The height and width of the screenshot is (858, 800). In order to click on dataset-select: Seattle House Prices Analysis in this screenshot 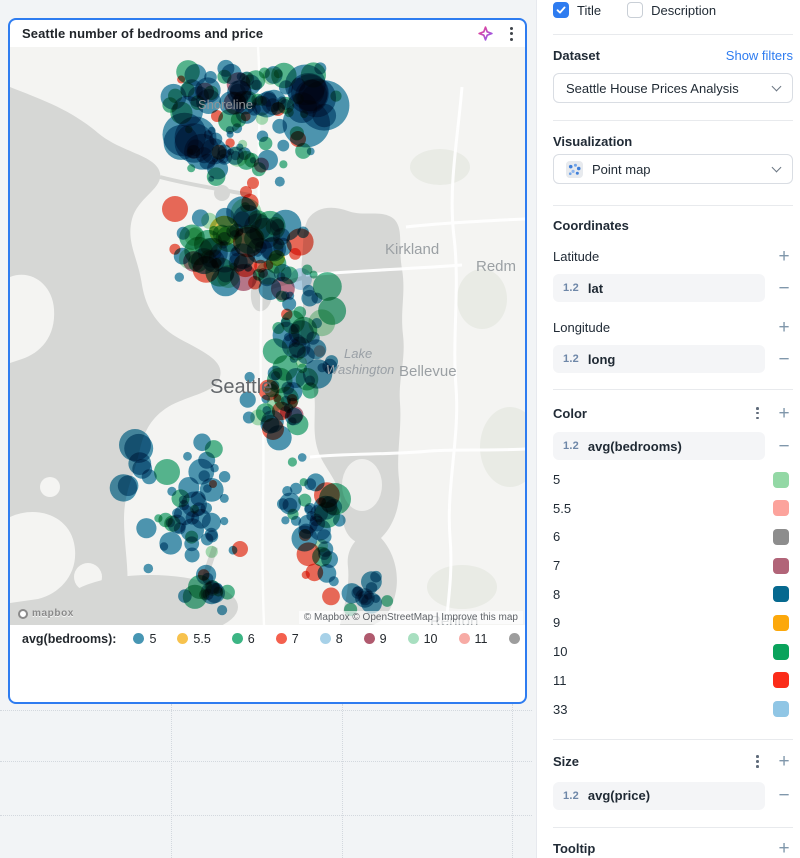, I will do `click(673, 88)`.